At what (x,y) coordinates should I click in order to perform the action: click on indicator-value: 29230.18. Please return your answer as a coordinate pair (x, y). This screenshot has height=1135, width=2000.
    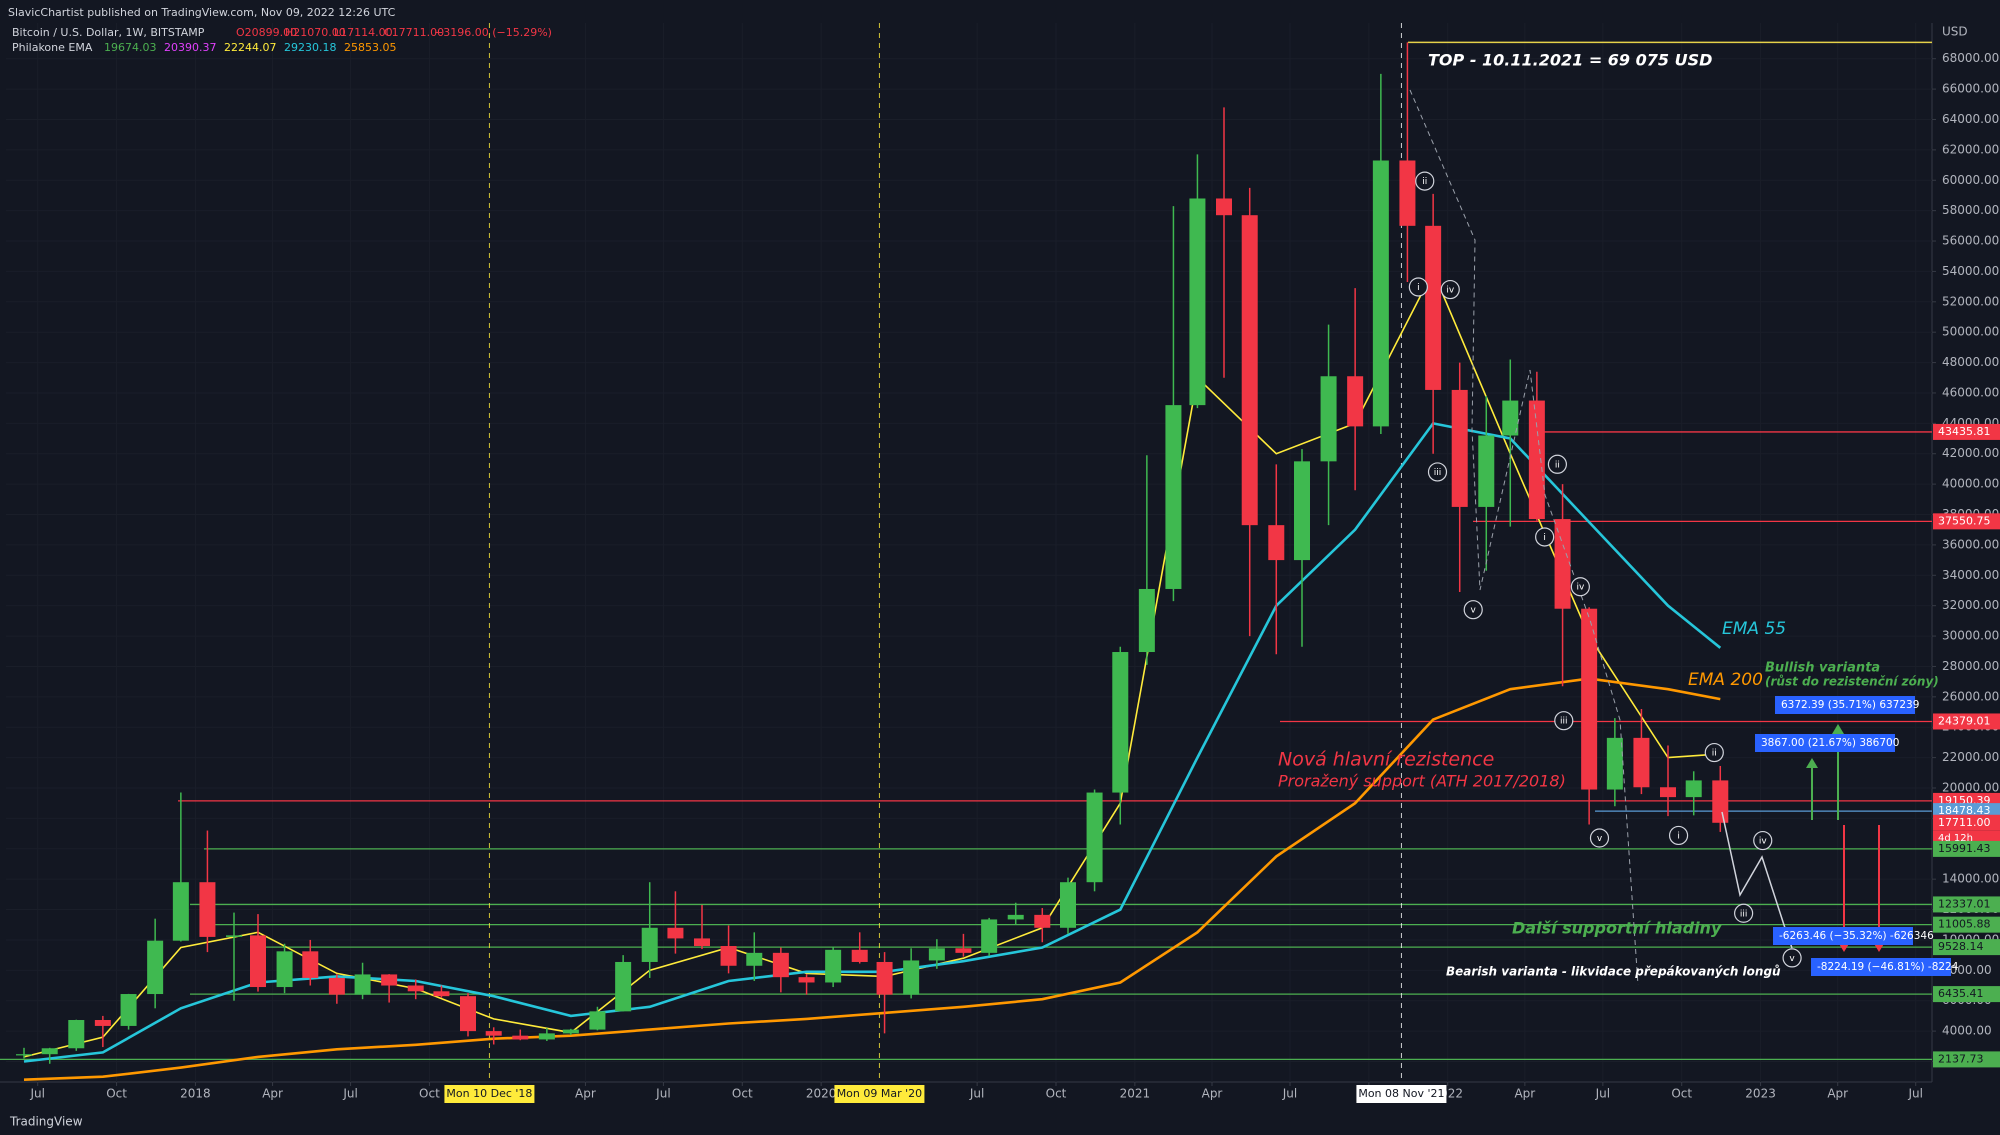
    Looking at the image, I should click on (310, 47).